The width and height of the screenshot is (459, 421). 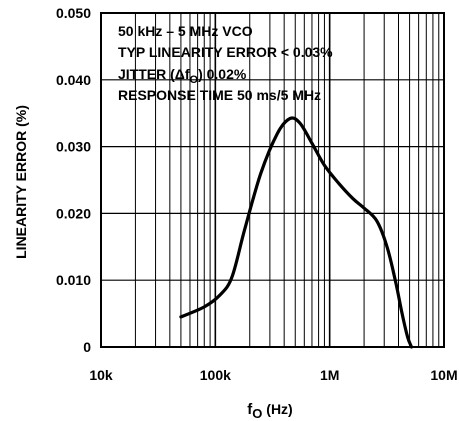 I want to click on annotation-line-2: TYP LINEARITY ERROR < 0.03%, so click(x=225, y=52).